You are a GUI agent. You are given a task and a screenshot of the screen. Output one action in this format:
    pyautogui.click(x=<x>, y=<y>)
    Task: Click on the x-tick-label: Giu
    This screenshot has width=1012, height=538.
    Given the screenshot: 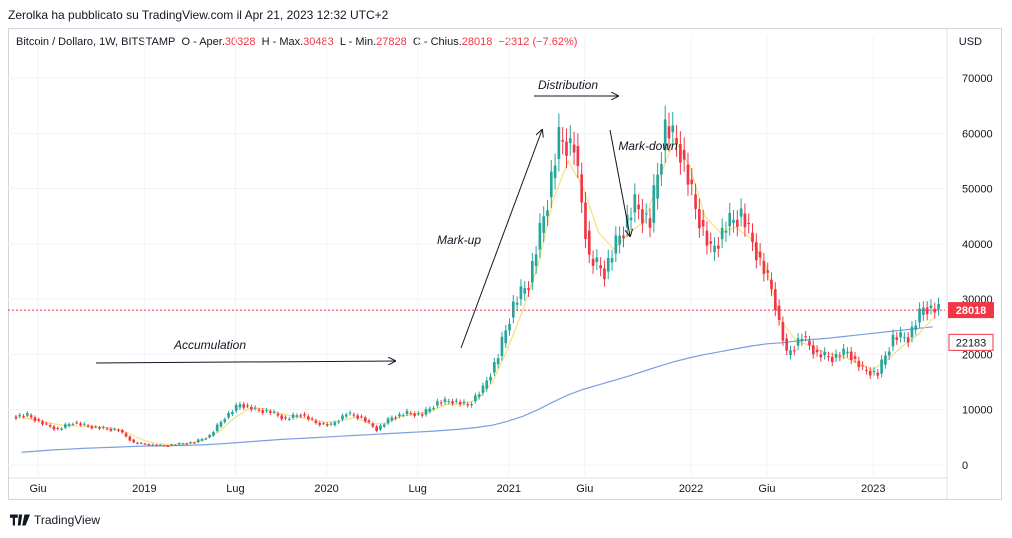 What is the action you would take?
    pyautogui.click(x=37, y=489)
    